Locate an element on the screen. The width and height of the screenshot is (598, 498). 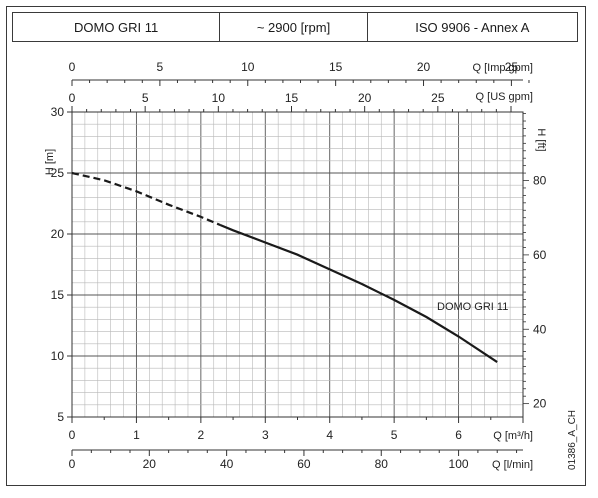
x-us-tick-label: 15 is located at coordinates (292, 98).